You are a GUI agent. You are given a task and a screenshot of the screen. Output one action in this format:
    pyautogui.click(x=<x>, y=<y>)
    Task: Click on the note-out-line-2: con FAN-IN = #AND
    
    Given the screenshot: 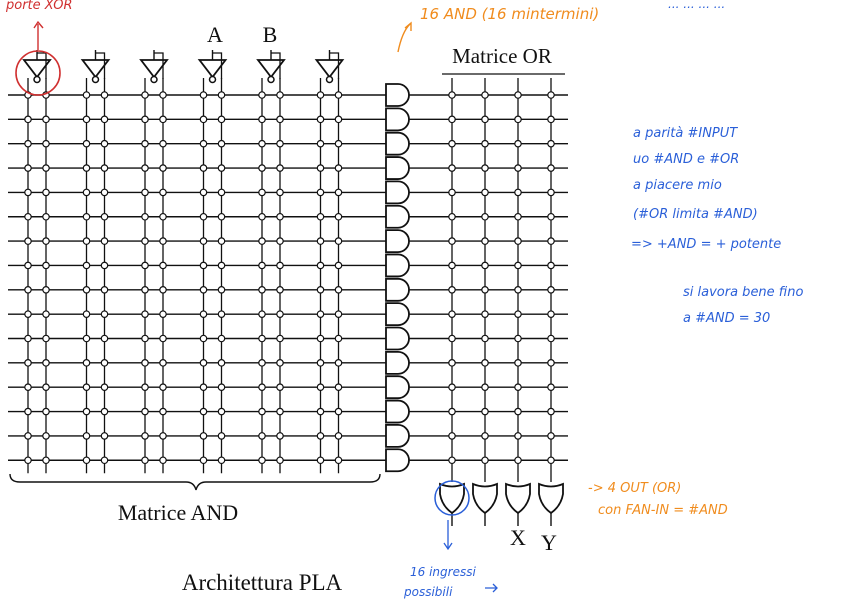 What is the action you would take?
    pyautogui.click(x=663, y=510)
    